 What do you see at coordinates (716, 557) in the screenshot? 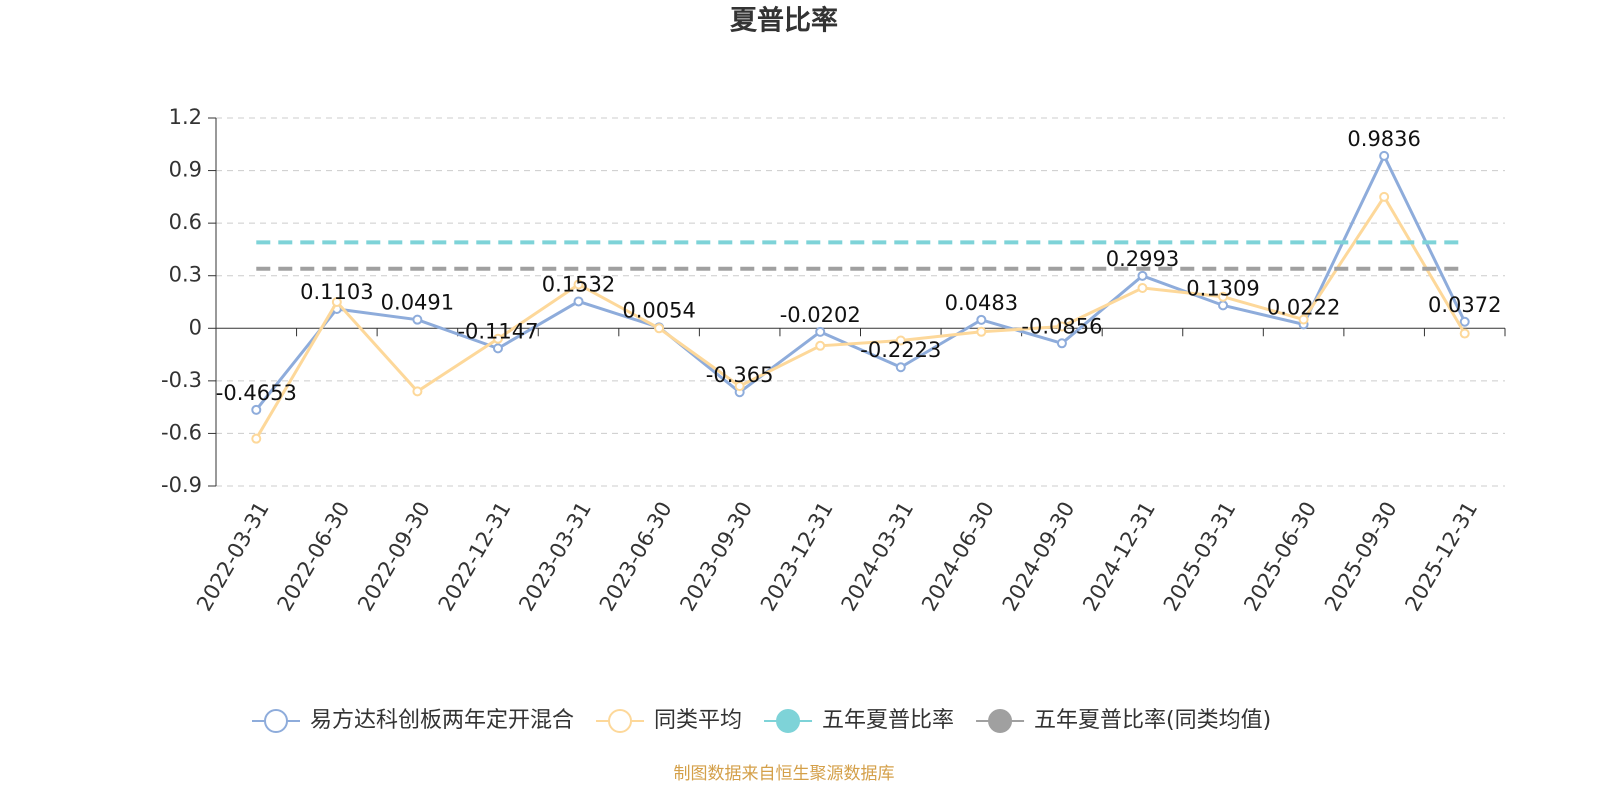
I see `x-tick-label: 2023-09-30` at bounding box center [716, 557].